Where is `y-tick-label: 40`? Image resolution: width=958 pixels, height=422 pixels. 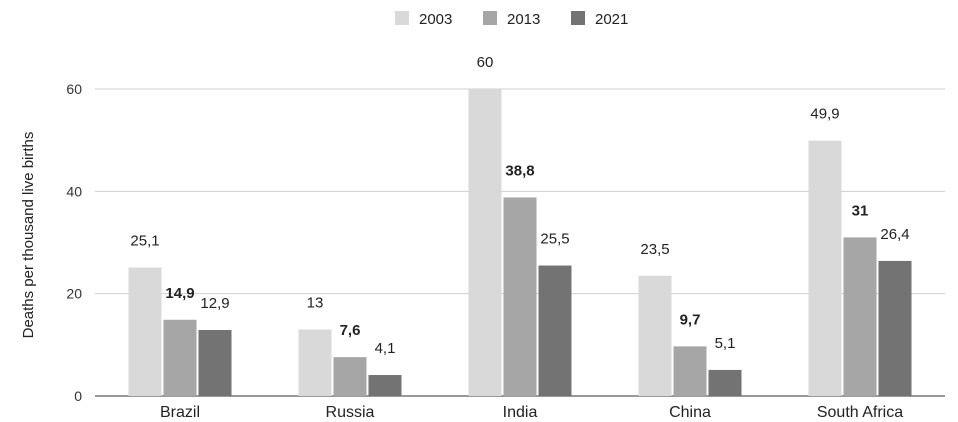 y-tick-label: 40 is located at coordinates (74, 191).